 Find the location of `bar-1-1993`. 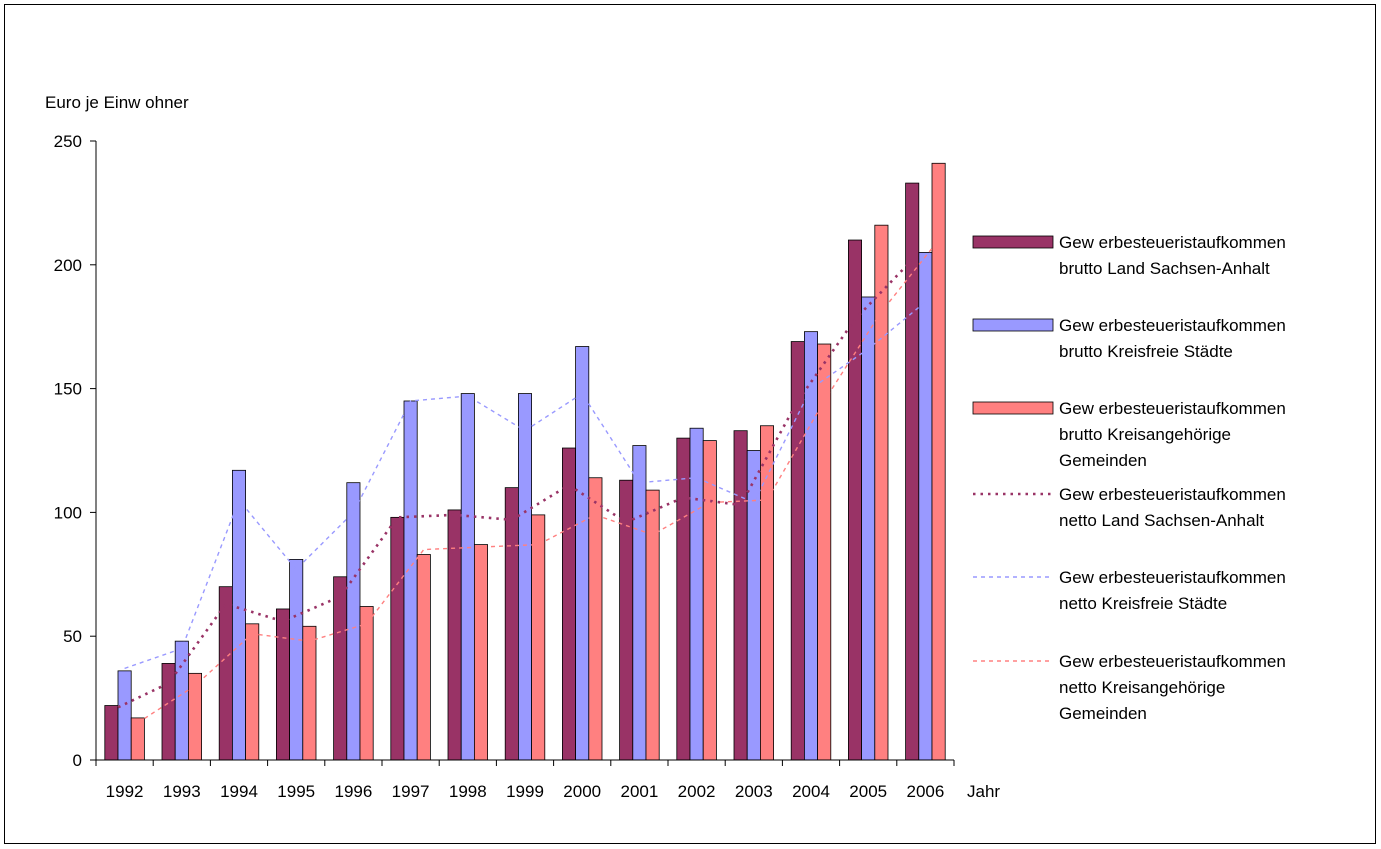

bar-1-1993 is located at coordinates (168, 712).